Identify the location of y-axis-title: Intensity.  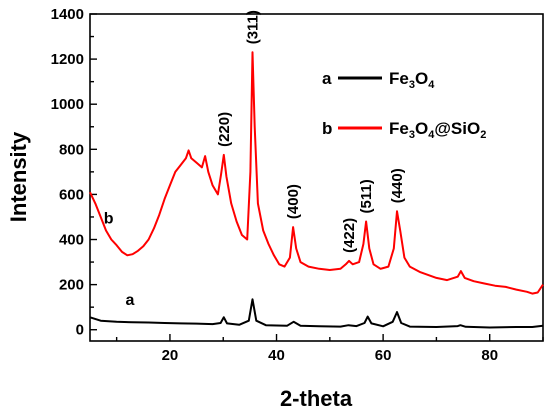
(18, 176).